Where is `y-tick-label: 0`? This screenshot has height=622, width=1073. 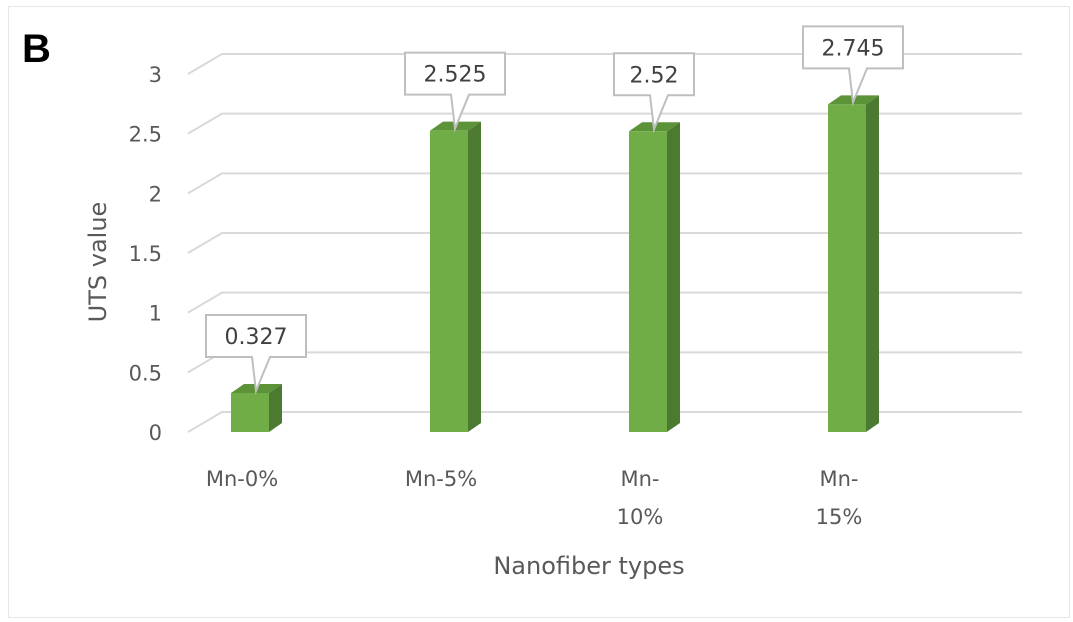
y-tick-label: 0 is located at coordinates (155, 433).